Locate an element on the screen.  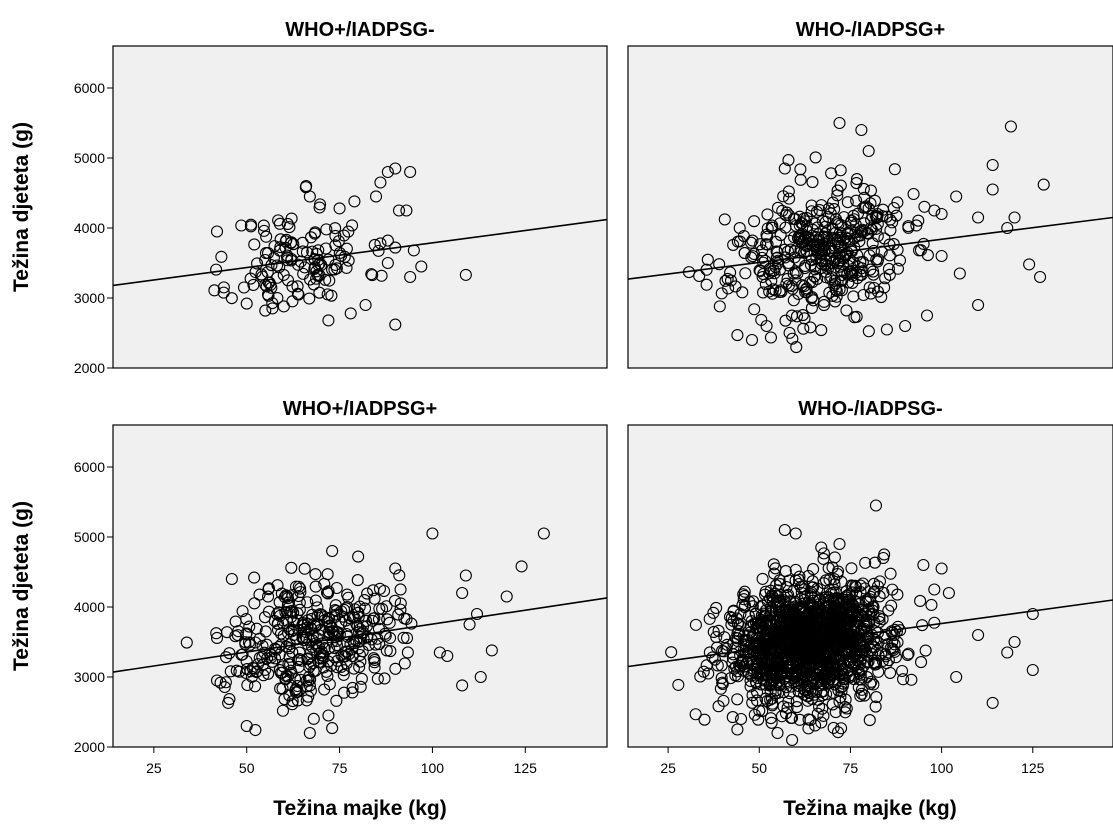
y-axis-label: Težina djeteta (g) is located at coordinates (21, 207).